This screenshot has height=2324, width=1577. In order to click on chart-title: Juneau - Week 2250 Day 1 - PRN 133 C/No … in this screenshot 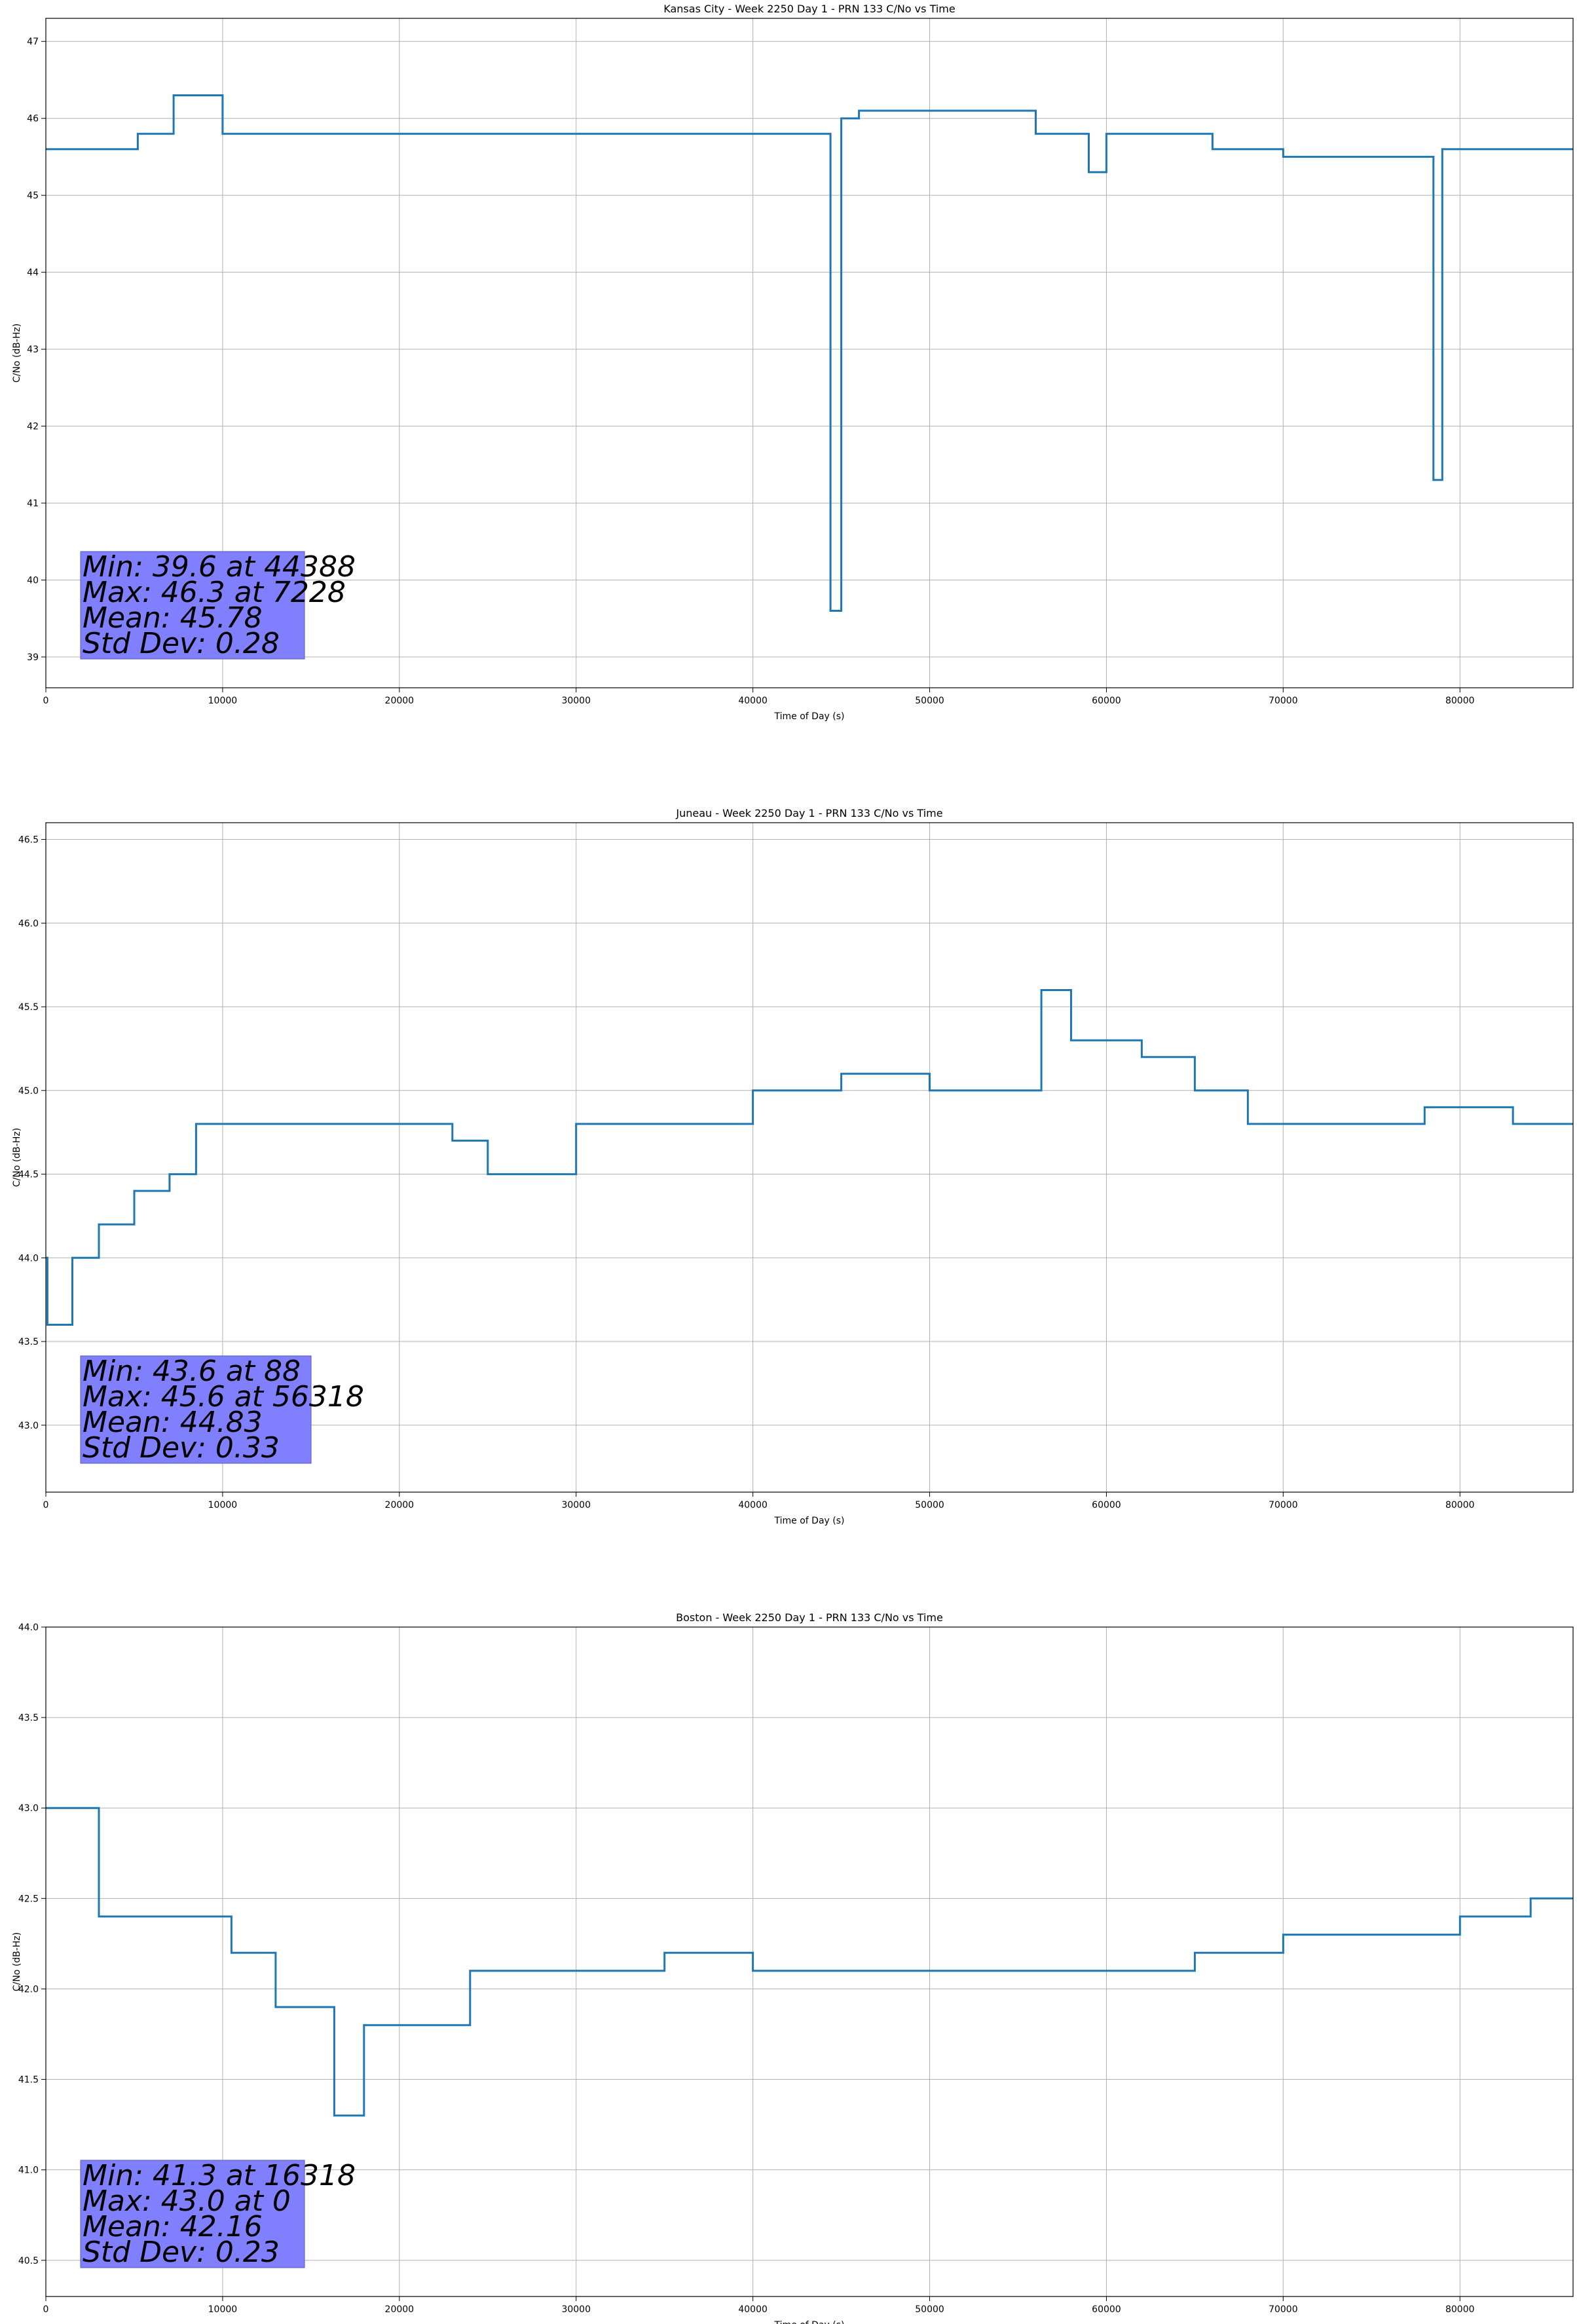, I will do `click(808, 813)`.